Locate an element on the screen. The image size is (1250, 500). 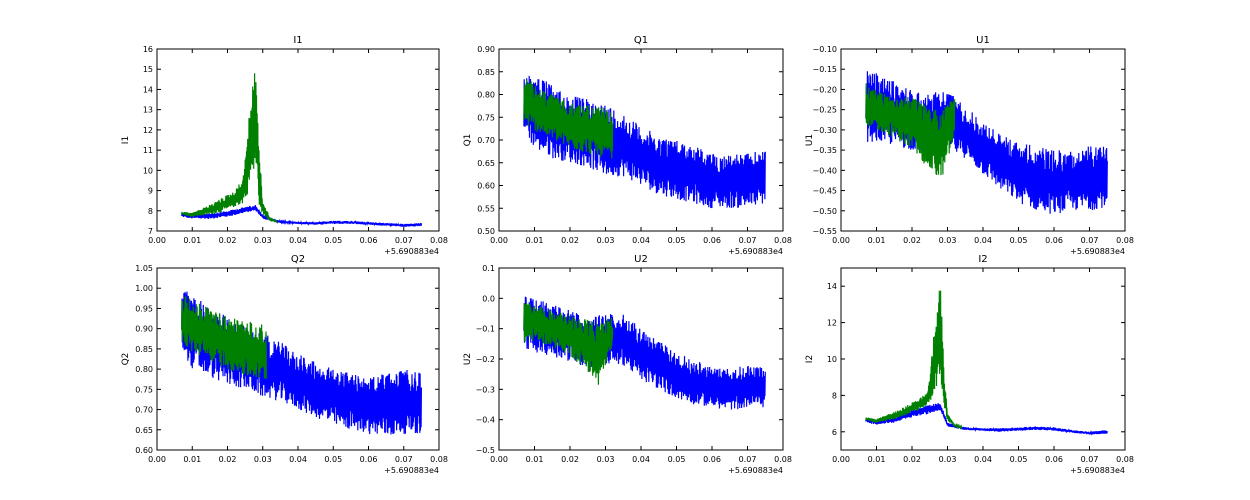
y-tick-label: 9 is located at coordinates (150, 191).